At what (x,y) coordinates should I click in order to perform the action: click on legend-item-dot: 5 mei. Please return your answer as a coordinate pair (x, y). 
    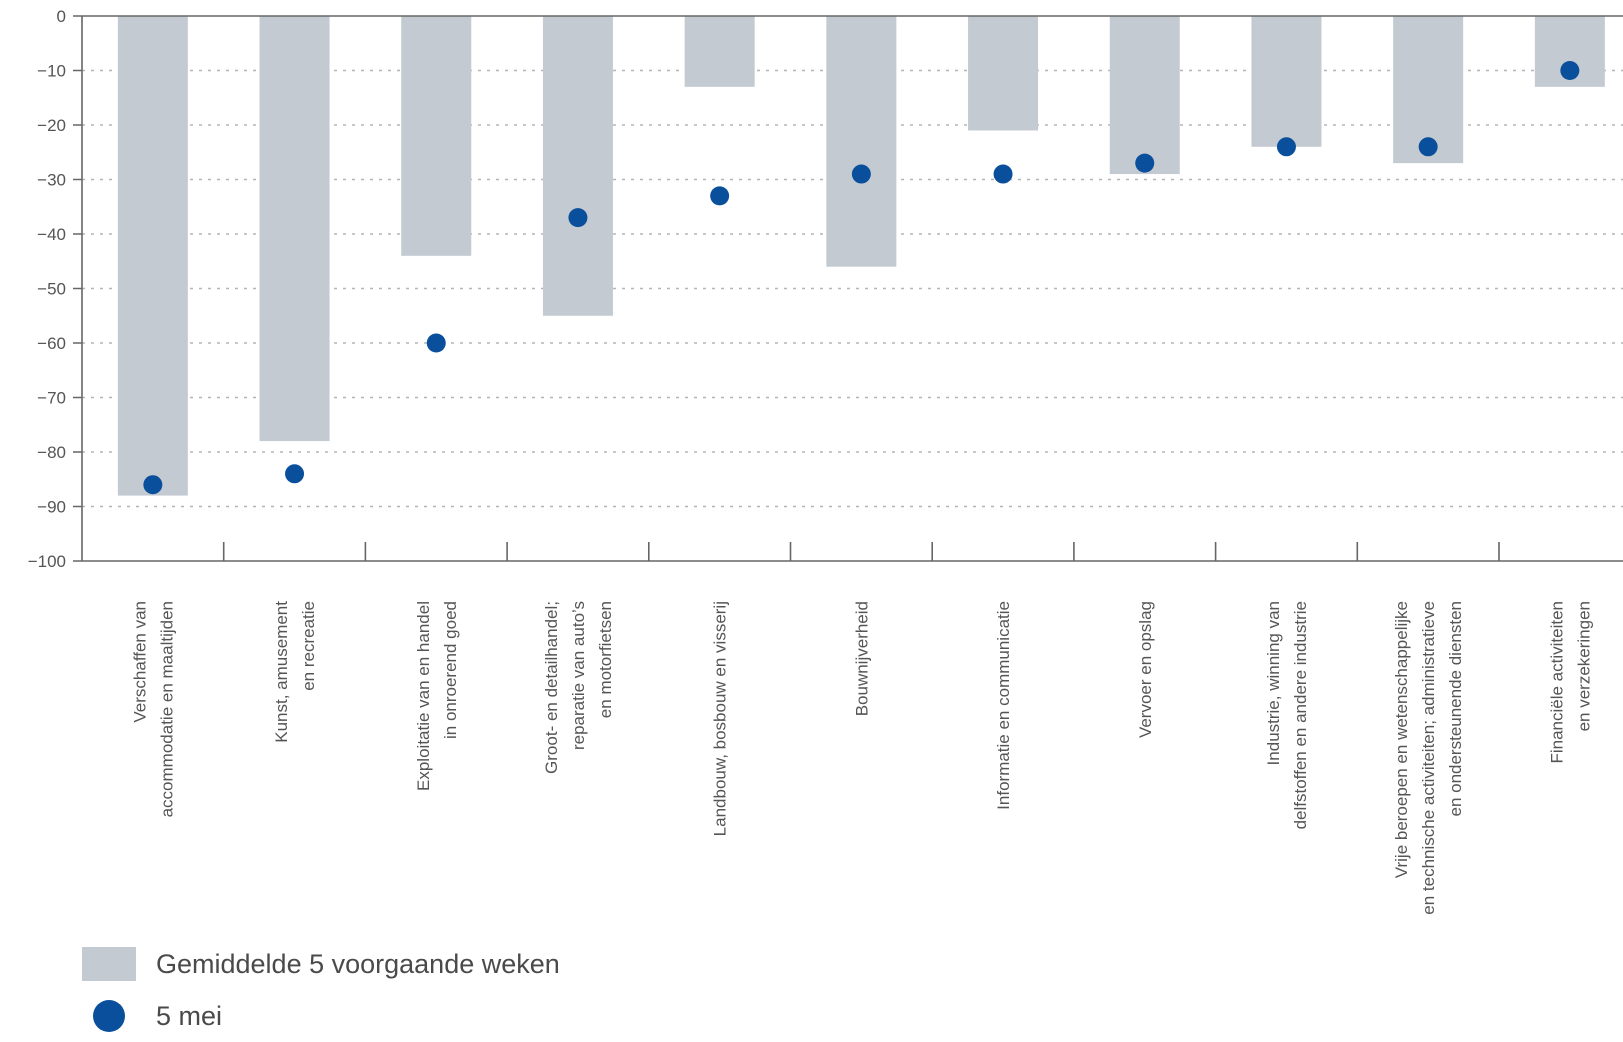
    Looking at the image, I should click on (321, 1016).